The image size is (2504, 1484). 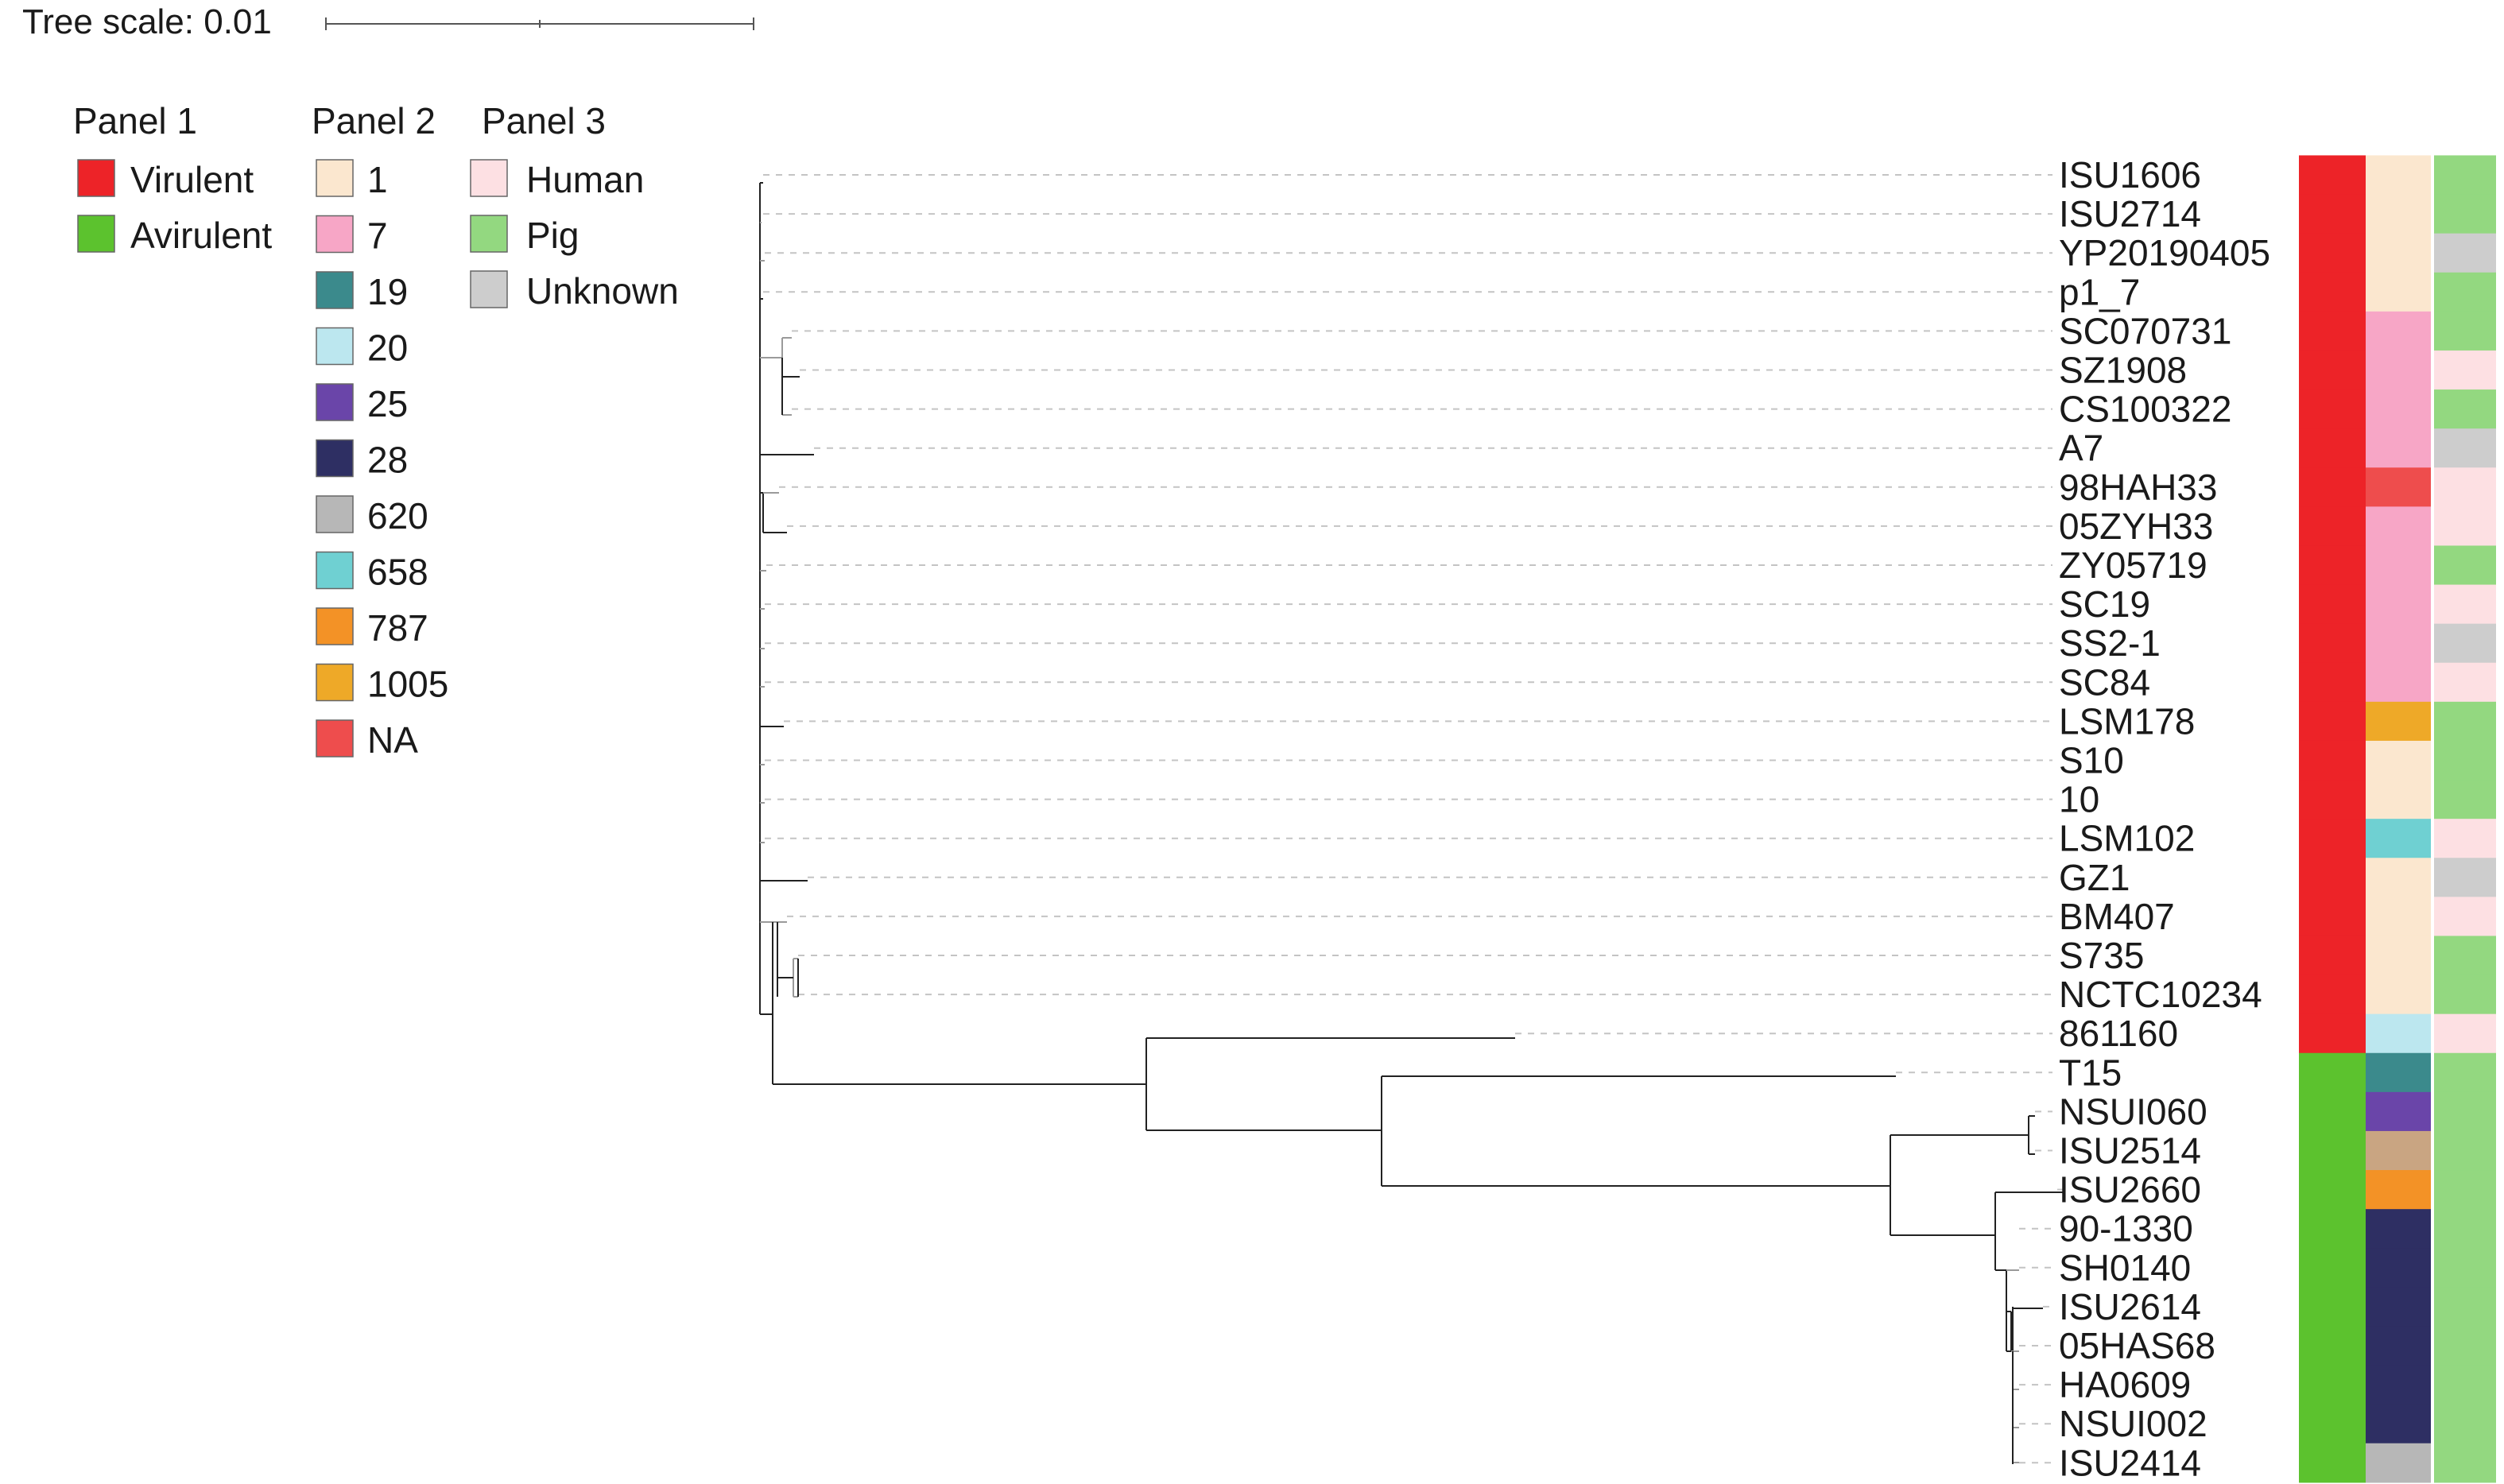 I want to click on leaf-label: ZY05719, so click(x=2133, y=565).